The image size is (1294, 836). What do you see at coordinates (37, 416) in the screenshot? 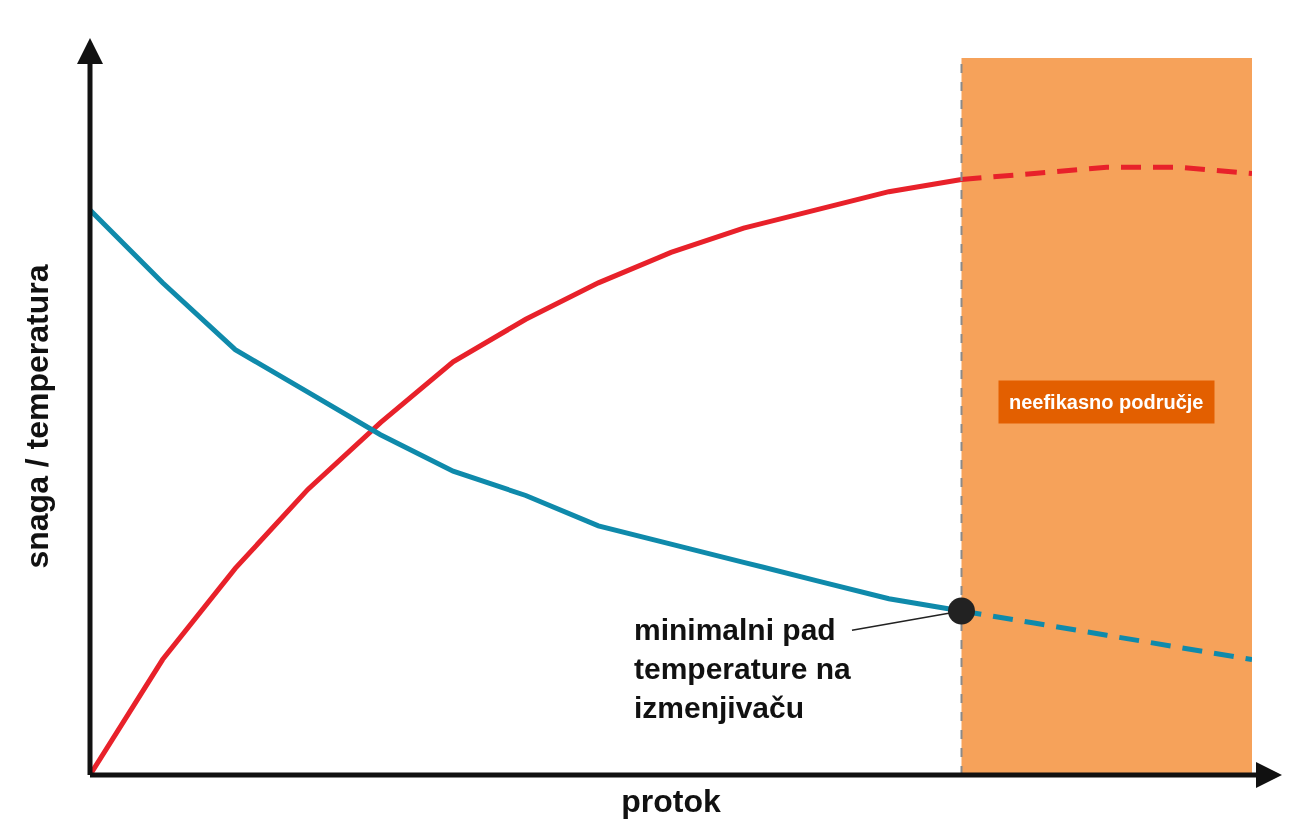
I see `y-axis-title: snaga / temperatura` at bounding box center [37, 416].